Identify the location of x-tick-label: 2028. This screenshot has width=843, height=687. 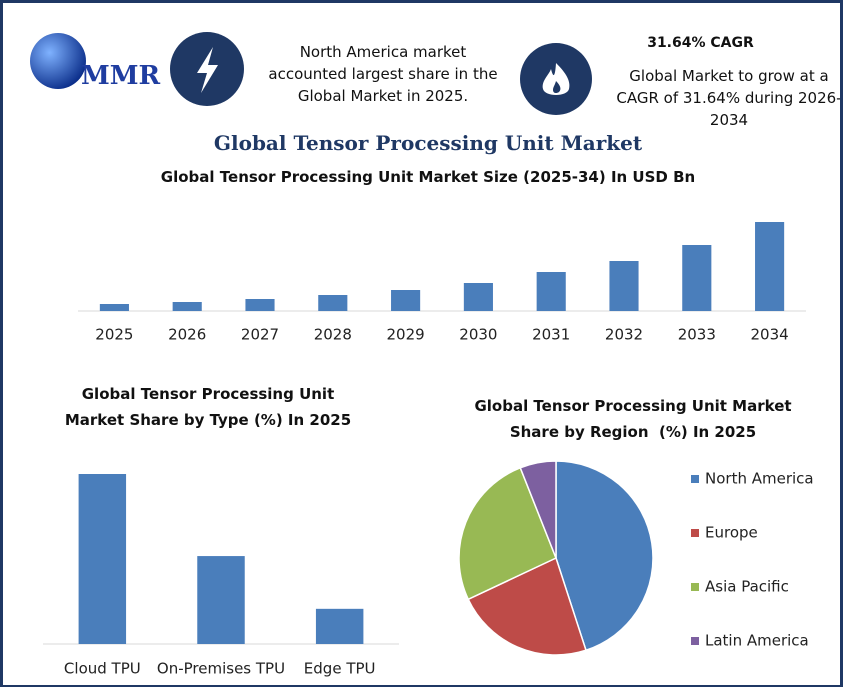
(333, 335).